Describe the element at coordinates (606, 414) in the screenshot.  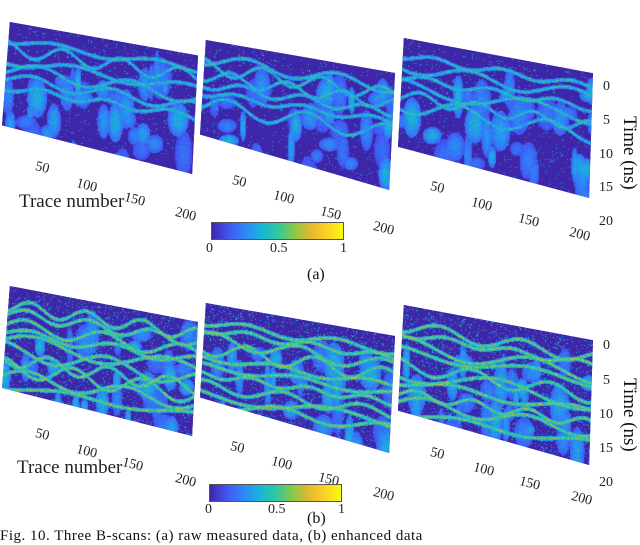
I see `y-tick-b-10: 10` at that location.